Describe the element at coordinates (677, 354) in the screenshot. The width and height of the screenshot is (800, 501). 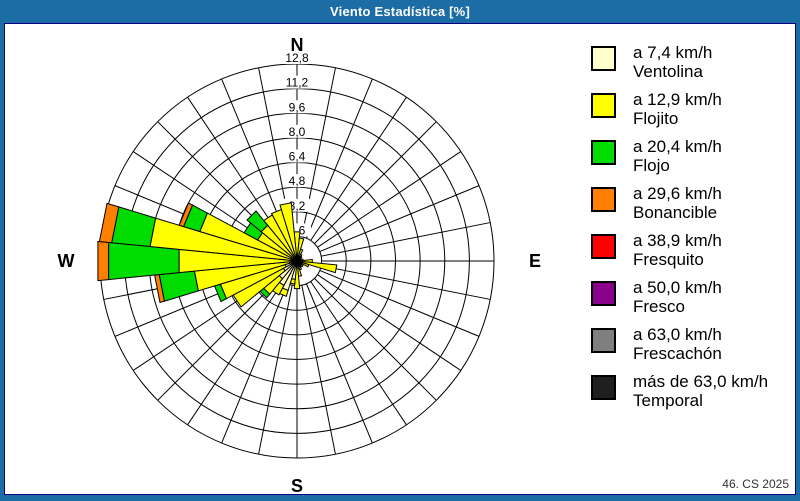
I see `legend-name-label: Frescachón` at that location.